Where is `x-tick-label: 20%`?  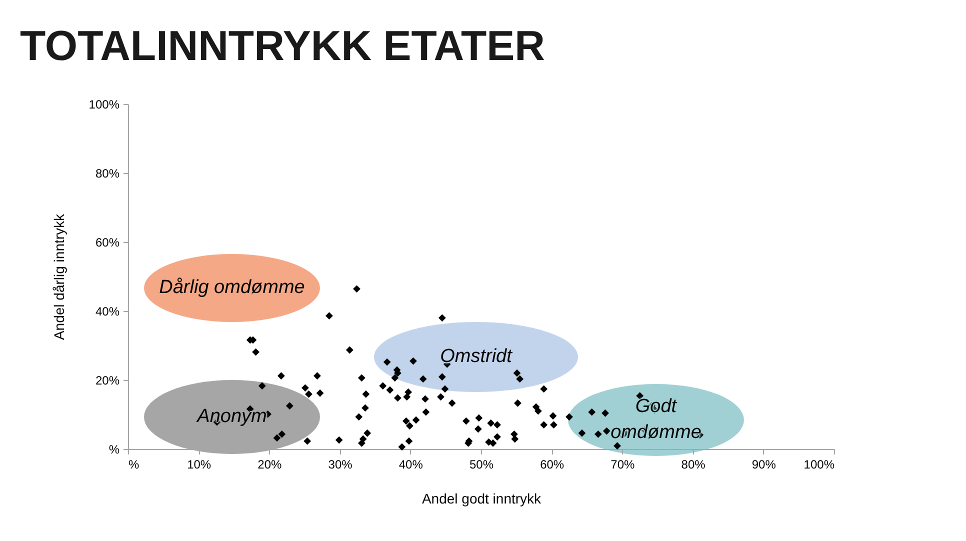 x-tick-label: 20% is located at coordinates (270, 465).